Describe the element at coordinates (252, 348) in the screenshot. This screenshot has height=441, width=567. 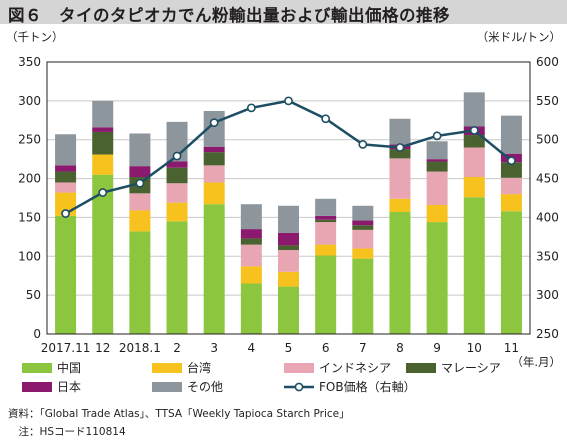
I see `x-tick-label: 4` at that location.